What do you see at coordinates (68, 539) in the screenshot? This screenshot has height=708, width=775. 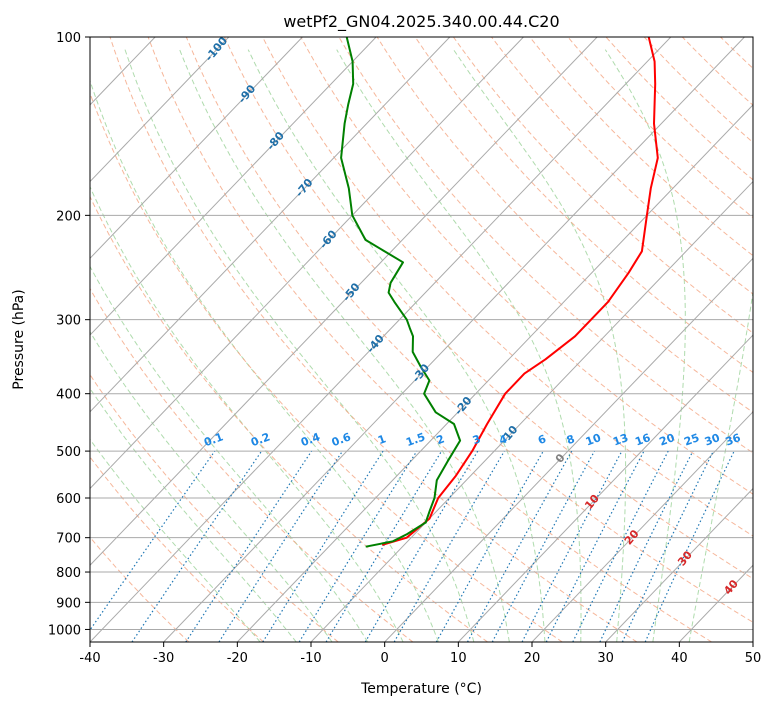 I see `y-tick-label: 700` at bounding box center [68, 539].